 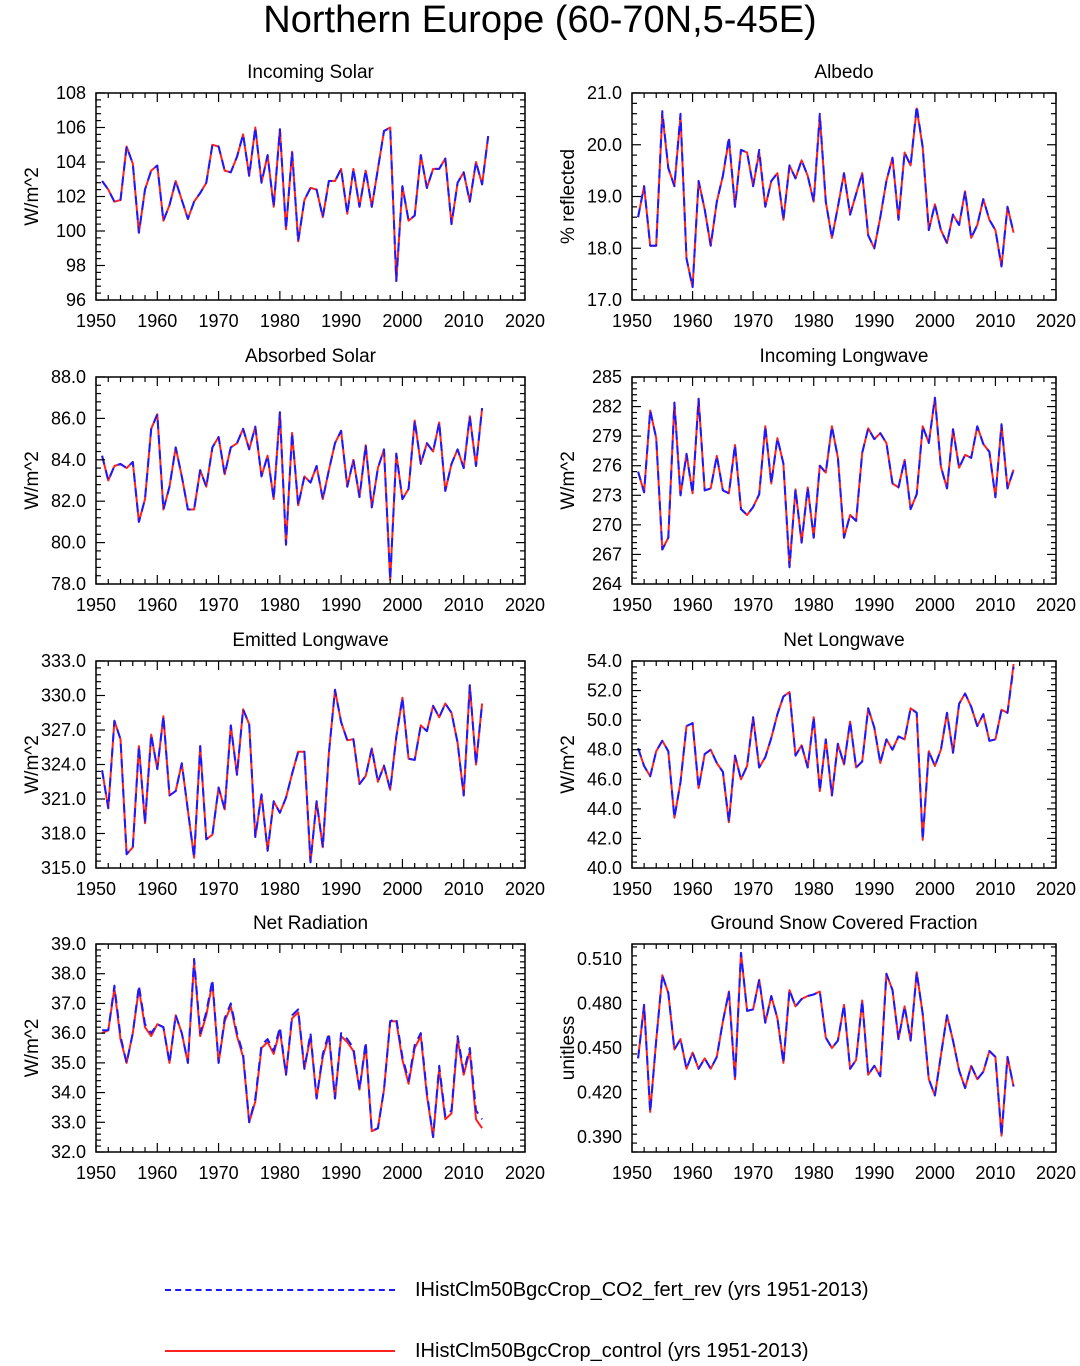 I want to click on y-tick-label: 315.0, so click(x=63, y=868).